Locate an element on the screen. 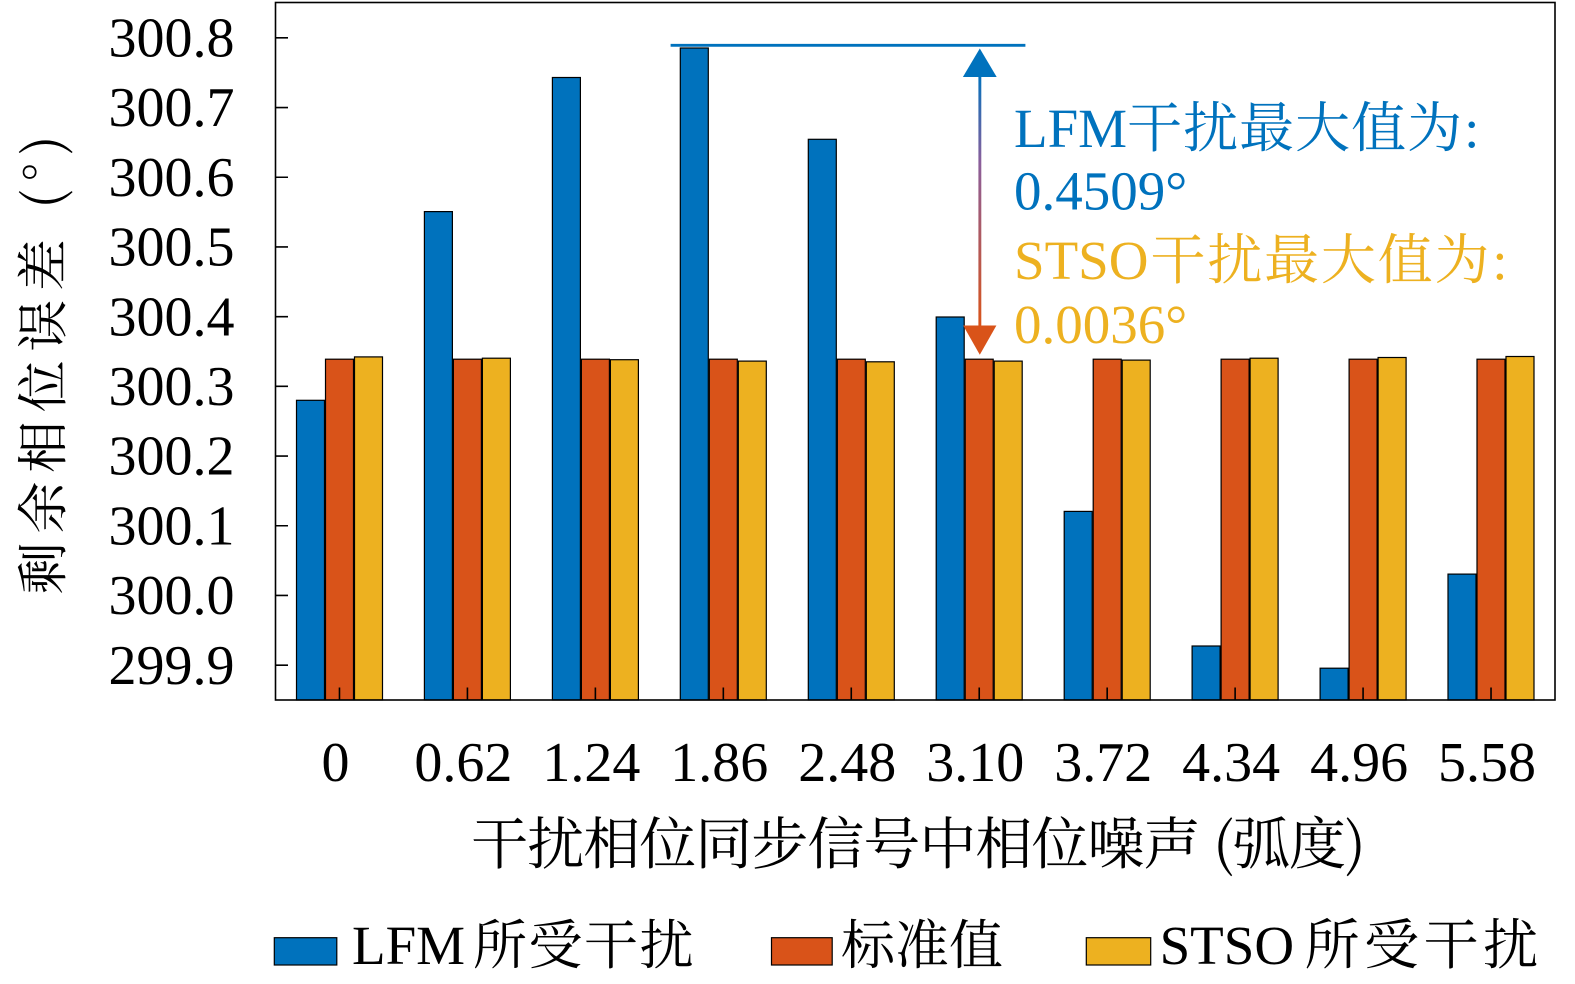 Image resolution: width=1575 pixels, height=984 pixels. svg-text: 300.0 is located at coordinates (172, 596).